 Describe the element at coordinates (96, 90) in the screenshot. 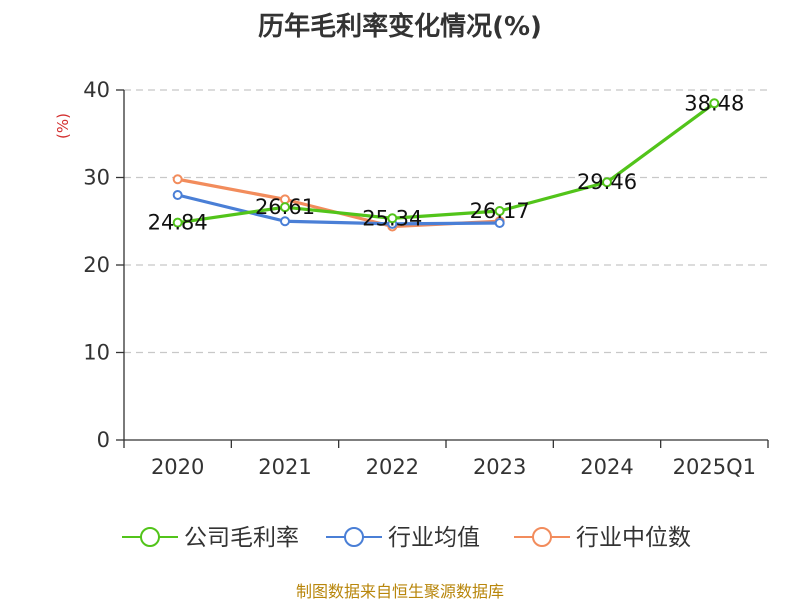

I see `y-tick-label: 40` at that location.